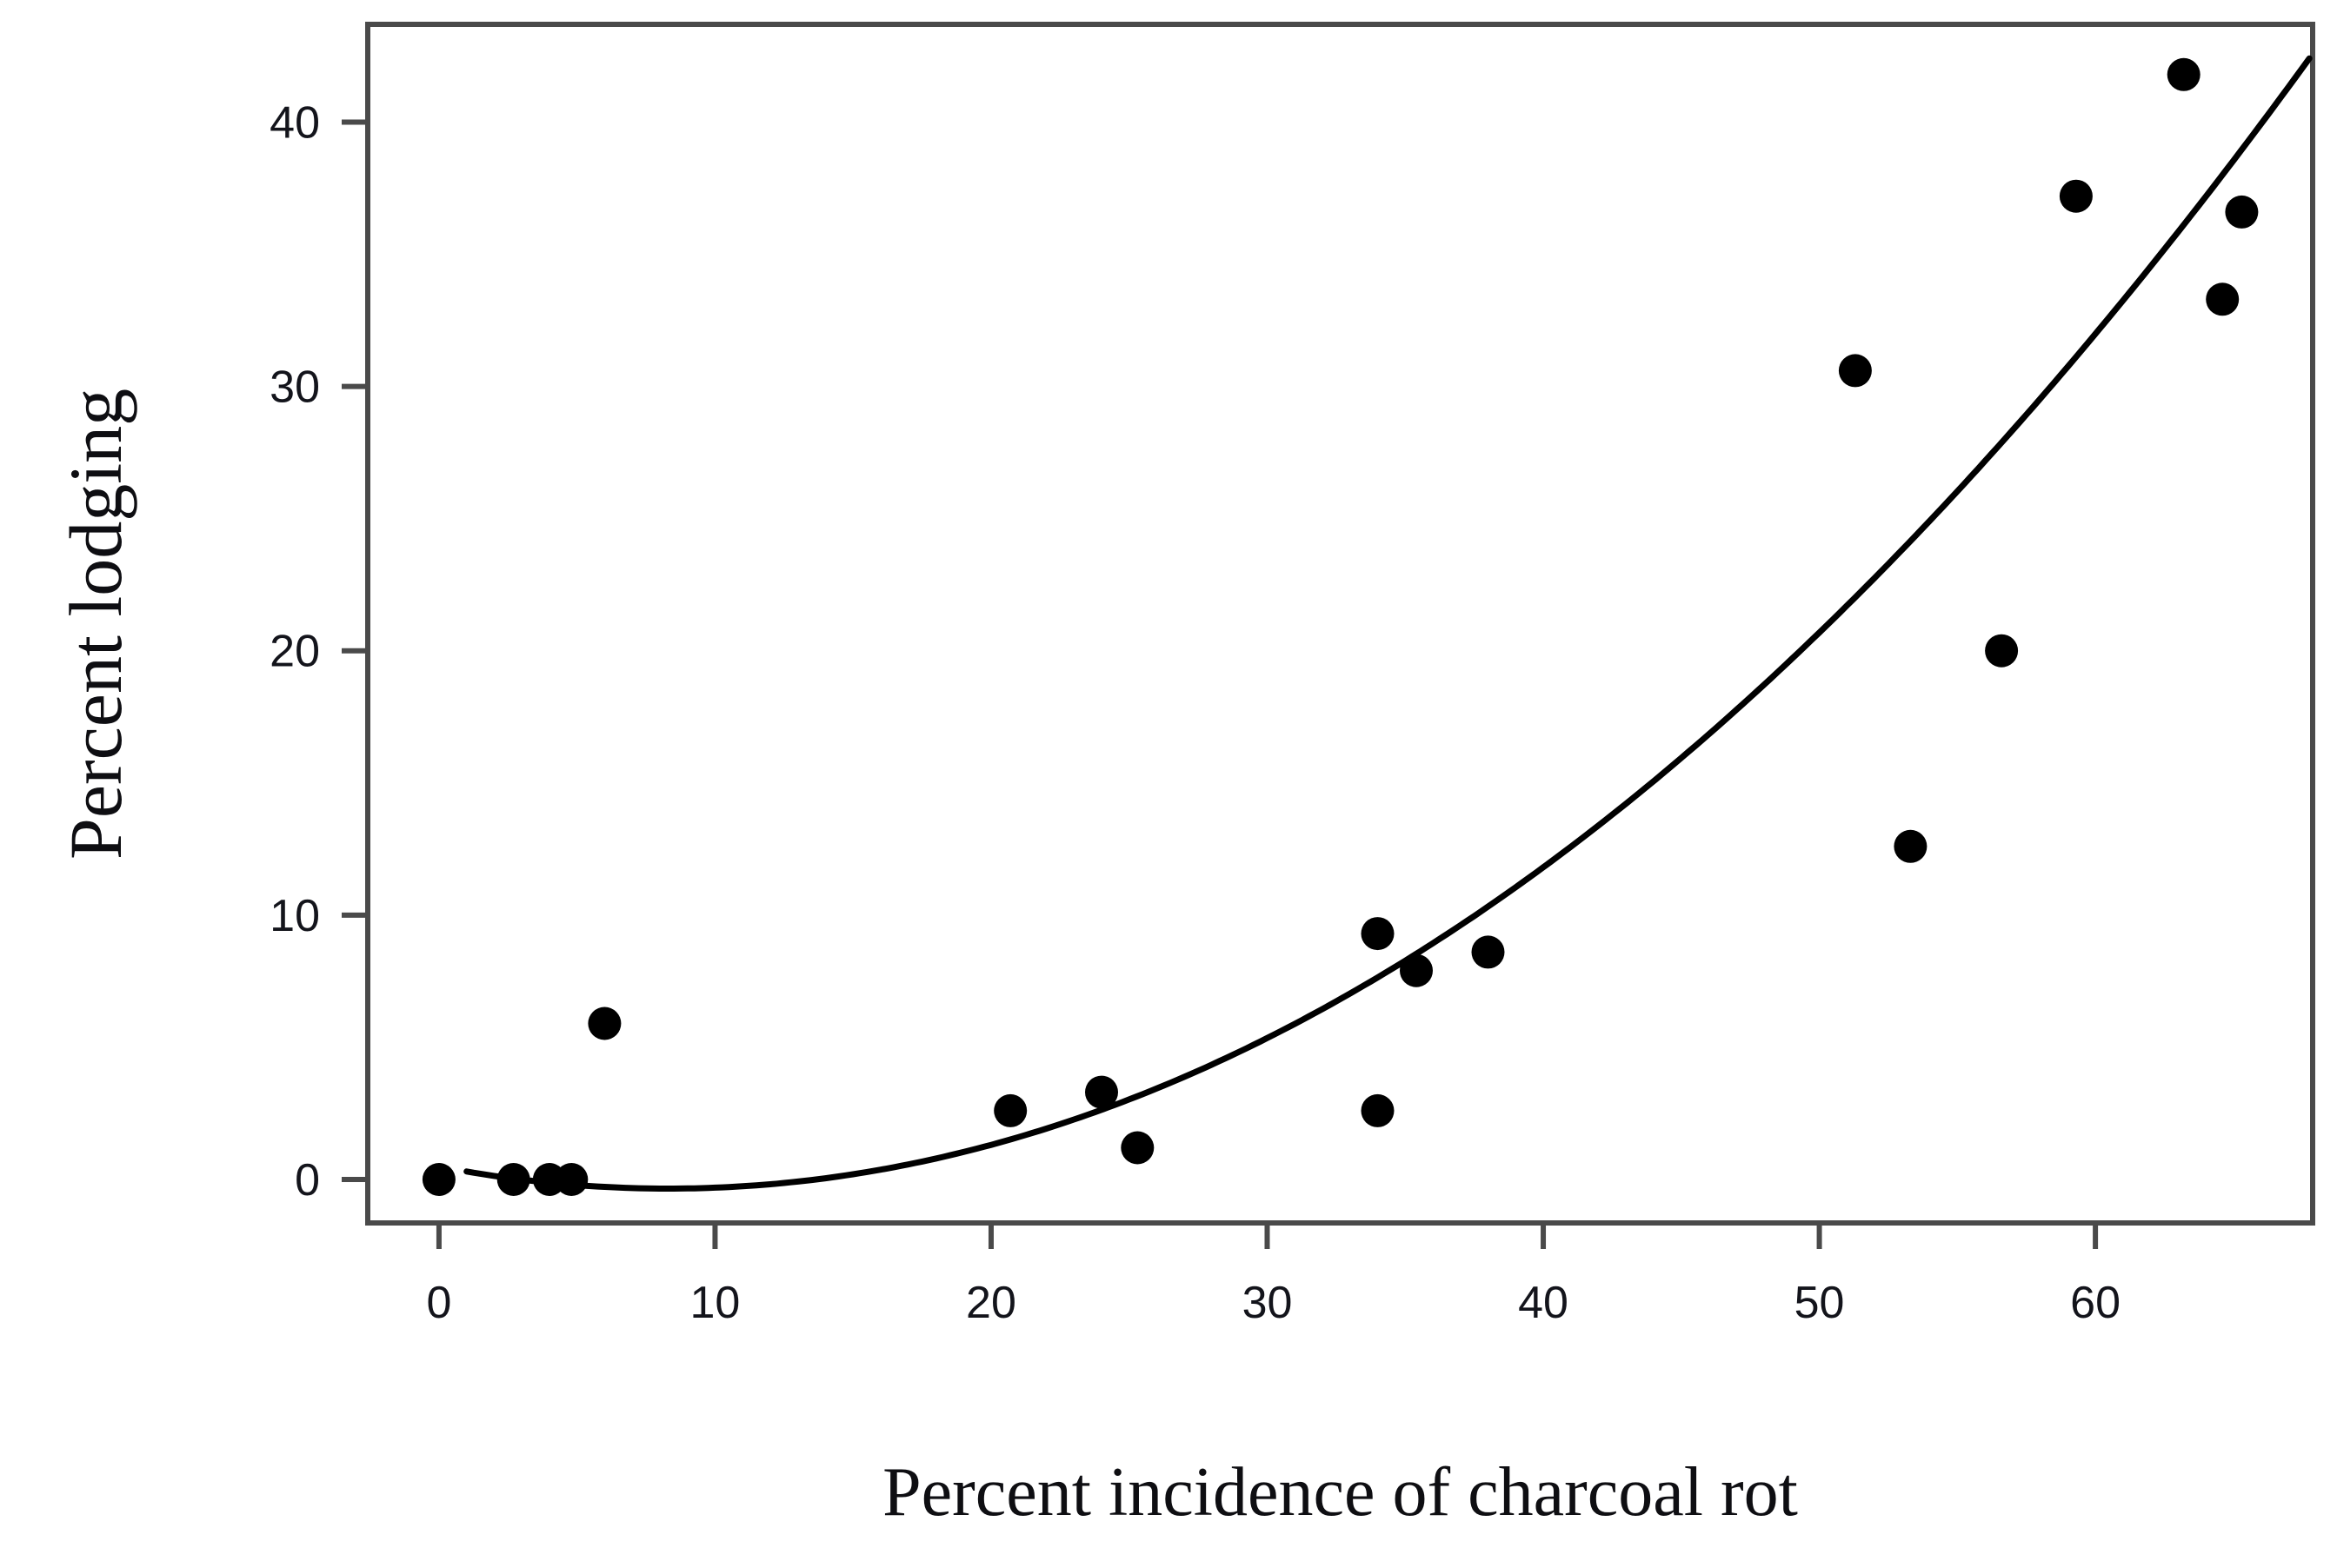 The height and width of the screenshot is (1568, 2337). Describe the element at coordinates (295, 387) in the screenshot. I see `y-tick-label: 30` at that location.